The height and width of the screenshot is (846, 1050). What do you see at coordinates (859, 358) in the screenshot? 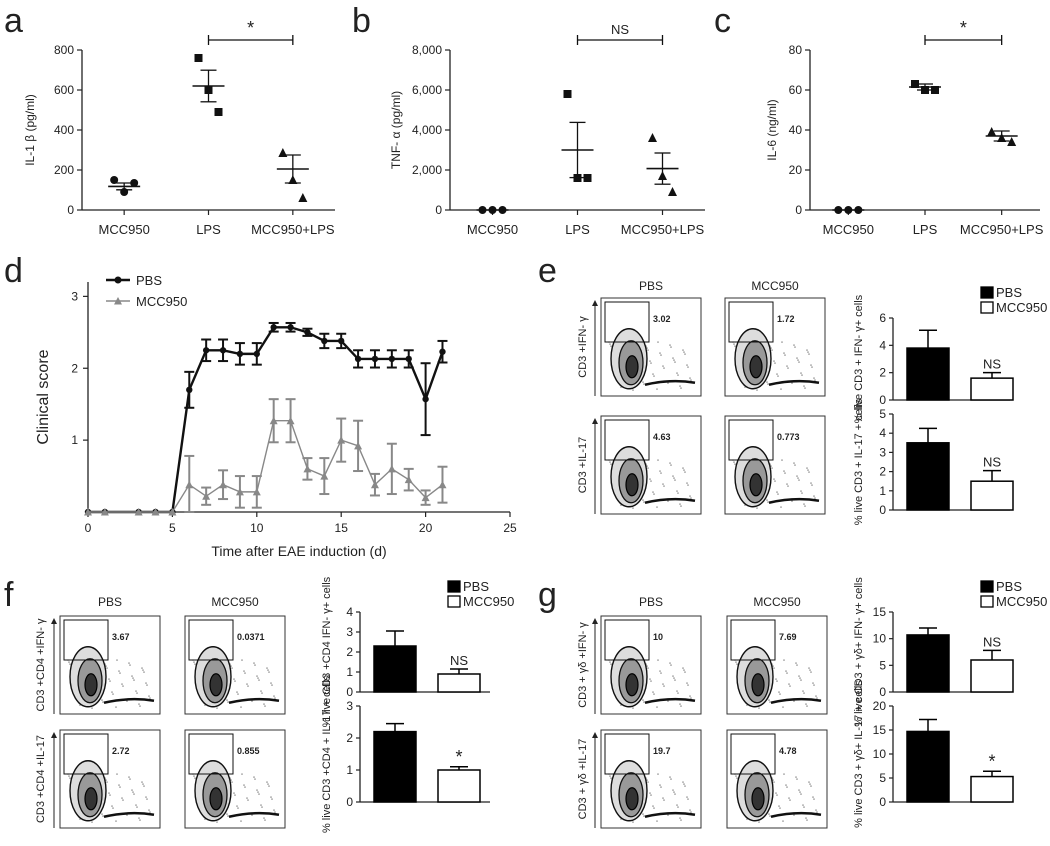
I see `y-axis-label: % live CD3 + IFN- γ+ cells` at bounding box center [859, 358].